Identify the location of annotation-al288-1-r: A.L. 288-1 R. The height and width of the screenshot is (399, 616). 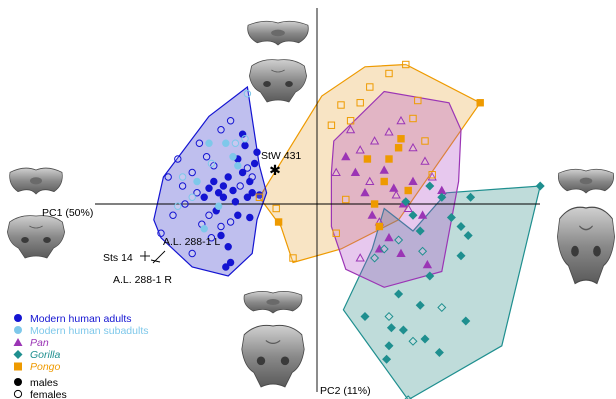
(142, 280).